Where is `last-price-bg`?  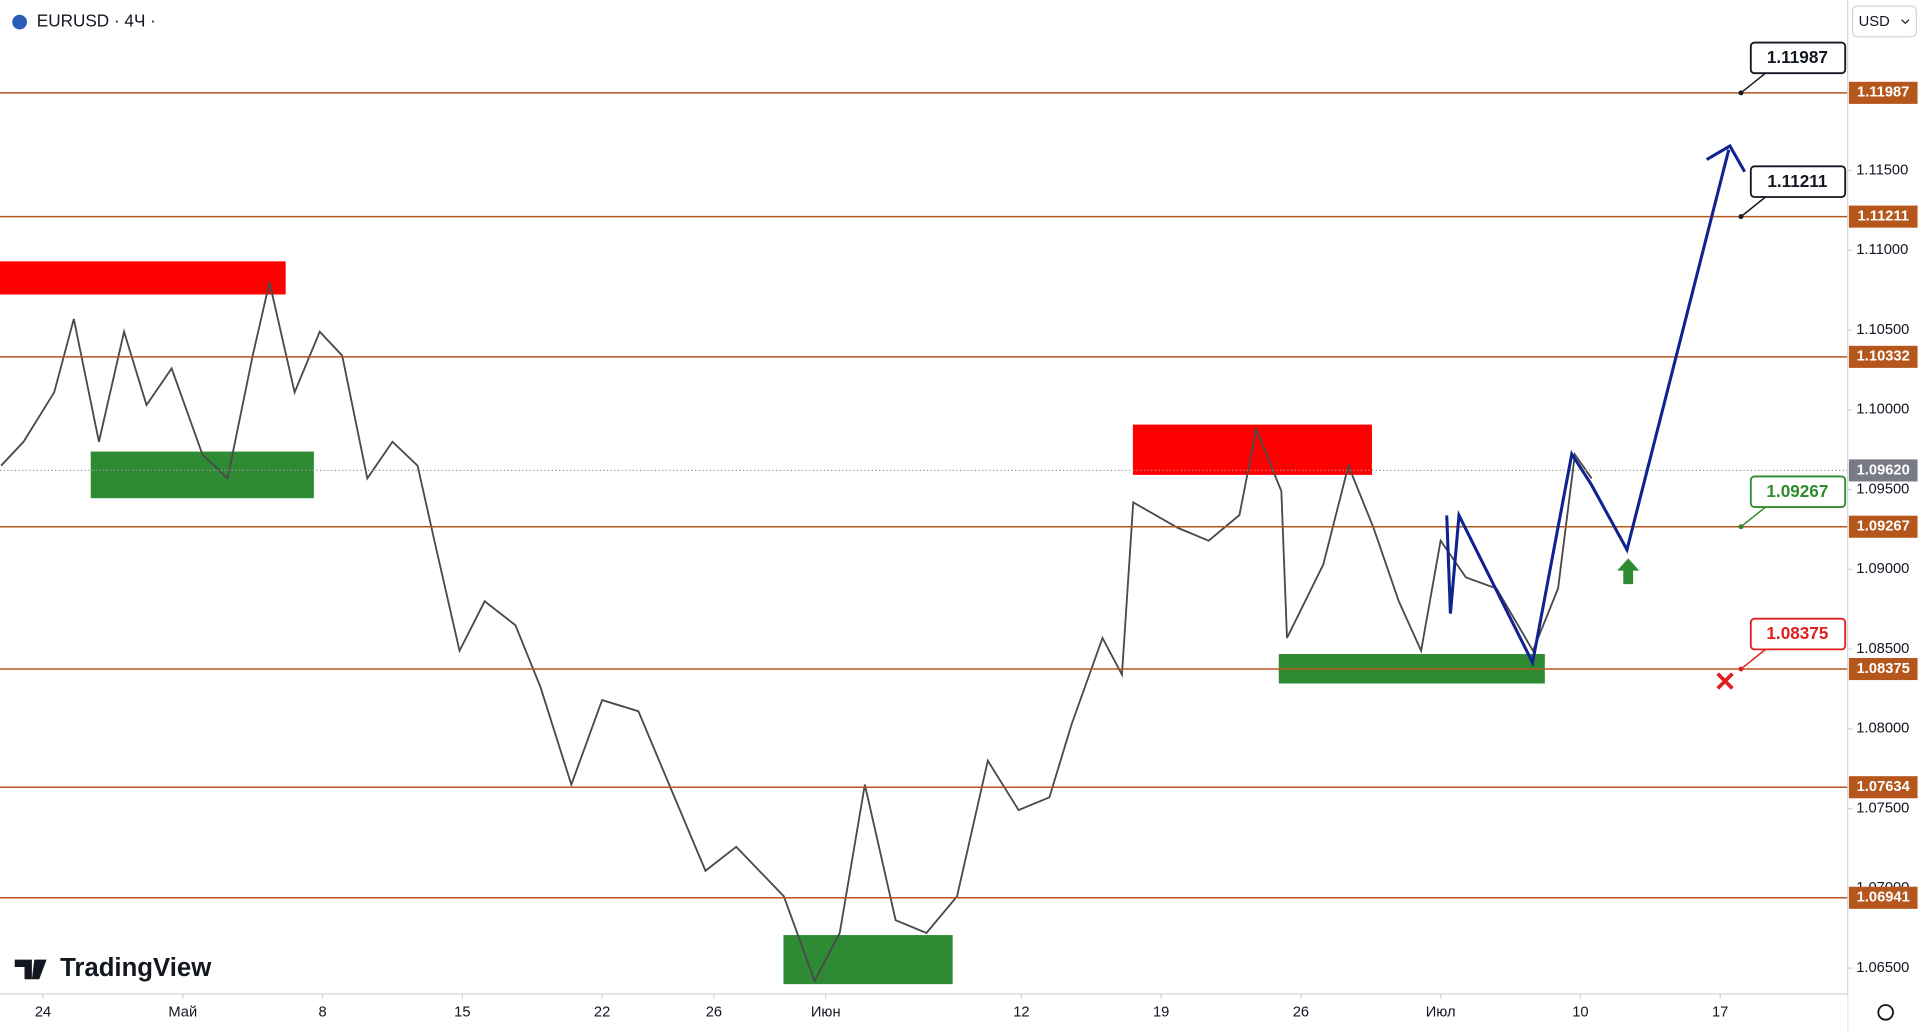 last-price-bg is located at coordinates (1883, 470).